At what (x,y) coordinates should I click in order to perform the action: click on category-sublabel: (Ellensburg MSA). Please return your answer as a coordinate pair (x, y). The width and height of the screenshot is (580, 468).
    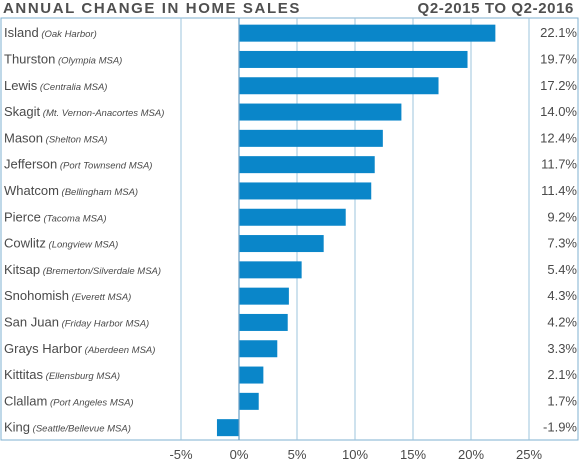
    Looking at the image, I should click on (81, 376).